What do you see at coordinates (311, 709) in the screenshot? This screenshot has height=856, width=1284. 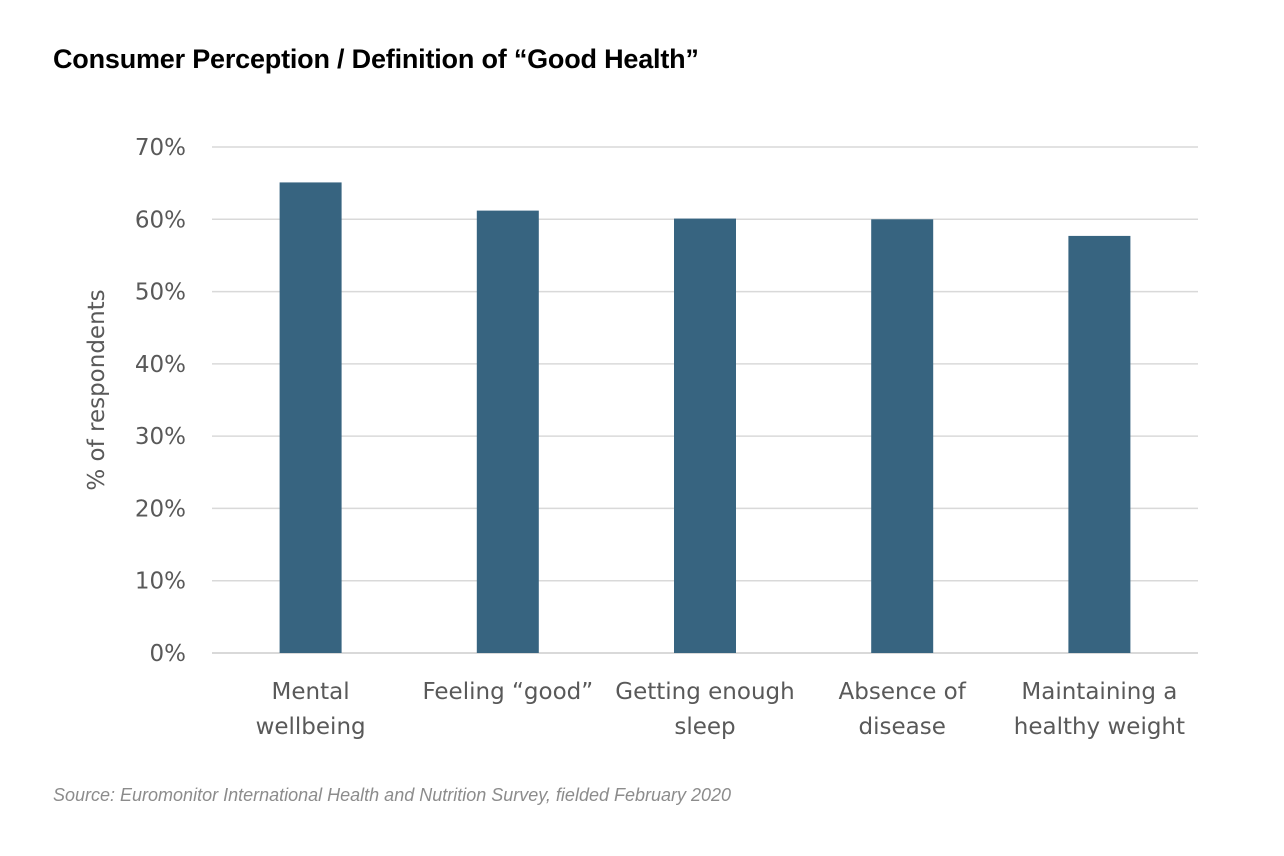 I see `x-tick-label: Mental wellbeing` at bounding box center [311, 709].